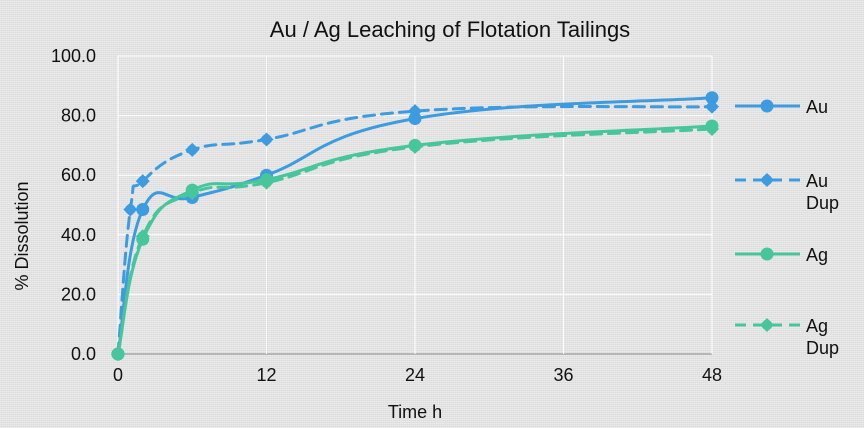  What do you see at coordinates (22, 235) in the screenshot?
I see `y-axis-label: % Dissolution` at bounding box center [22, 235].